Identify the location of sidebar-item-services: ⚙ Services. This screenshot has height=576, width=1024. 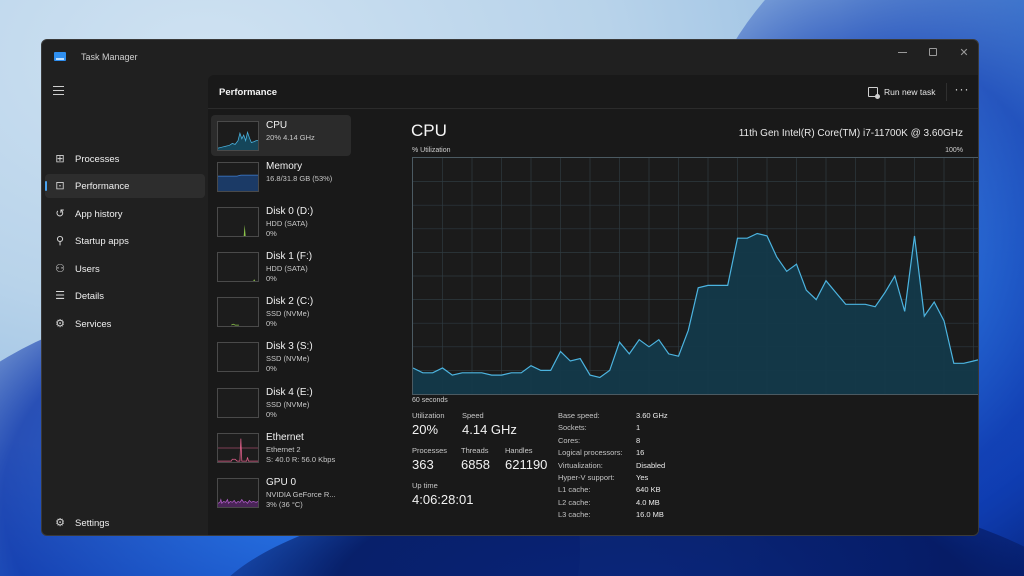
(125, 324).